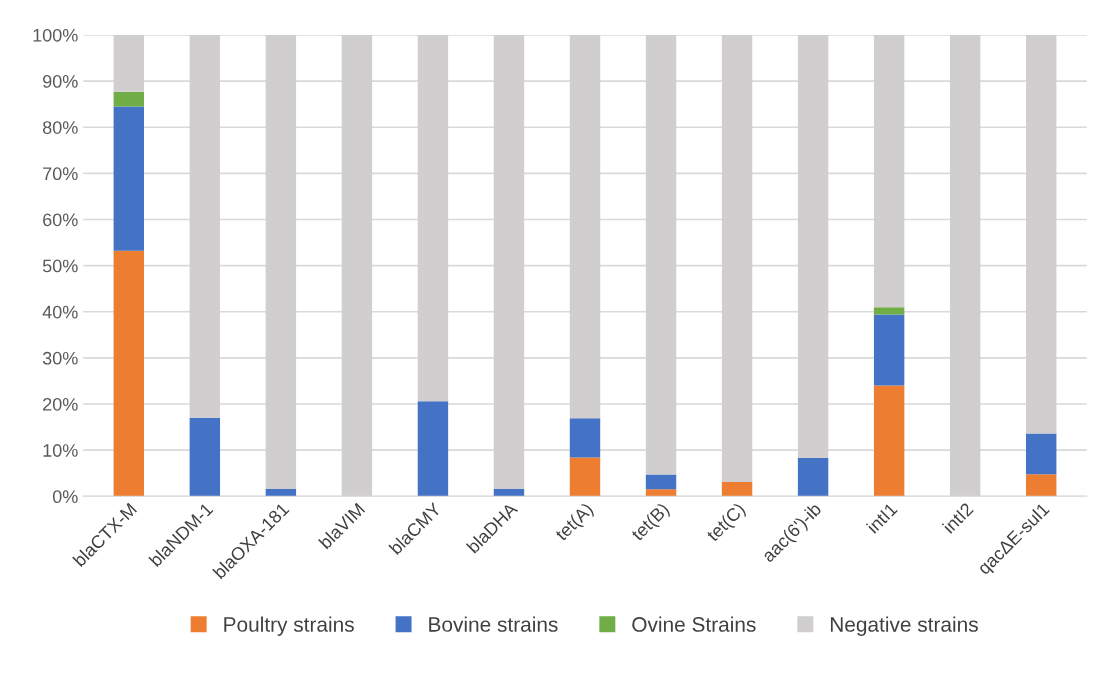 The height and width of the screenshot is (699, 1109). What do you see at coordinates (60, 358) in the screenshot?
I see `y-tick-label: 30%` at bounding box center [60, 358].